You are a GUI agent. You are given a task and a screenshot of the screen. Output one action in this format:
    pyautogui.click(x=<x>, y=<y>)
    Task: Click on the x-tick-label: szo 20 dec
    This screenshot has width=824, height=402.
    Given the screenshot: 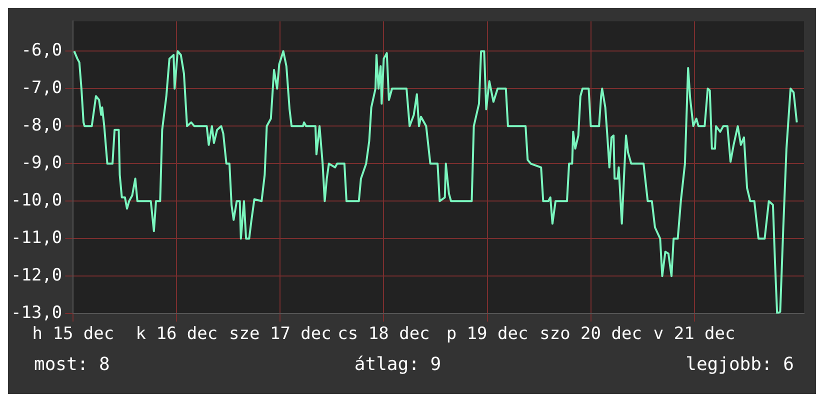 What is the action you would take?
    pyautogui.click(x=591, y=334)
    